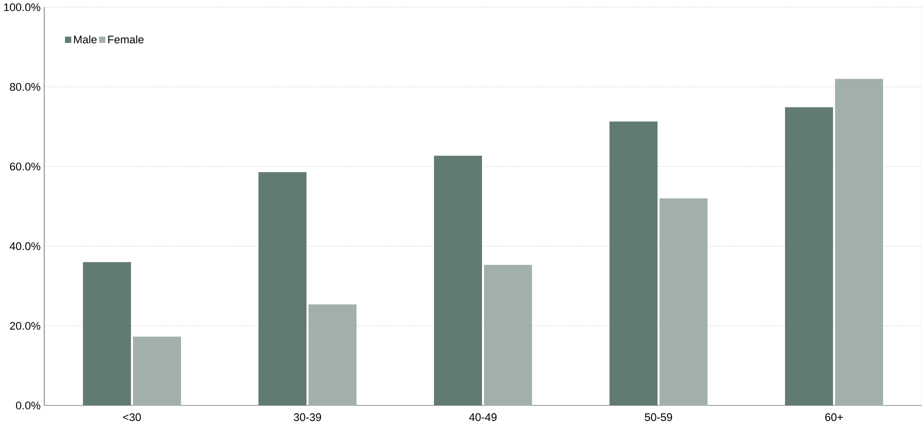 The image size is (922, 424). Describe the element at coordinates (658, 417) in the screenshot. I see `x-tick-label: 50-59` at that location.